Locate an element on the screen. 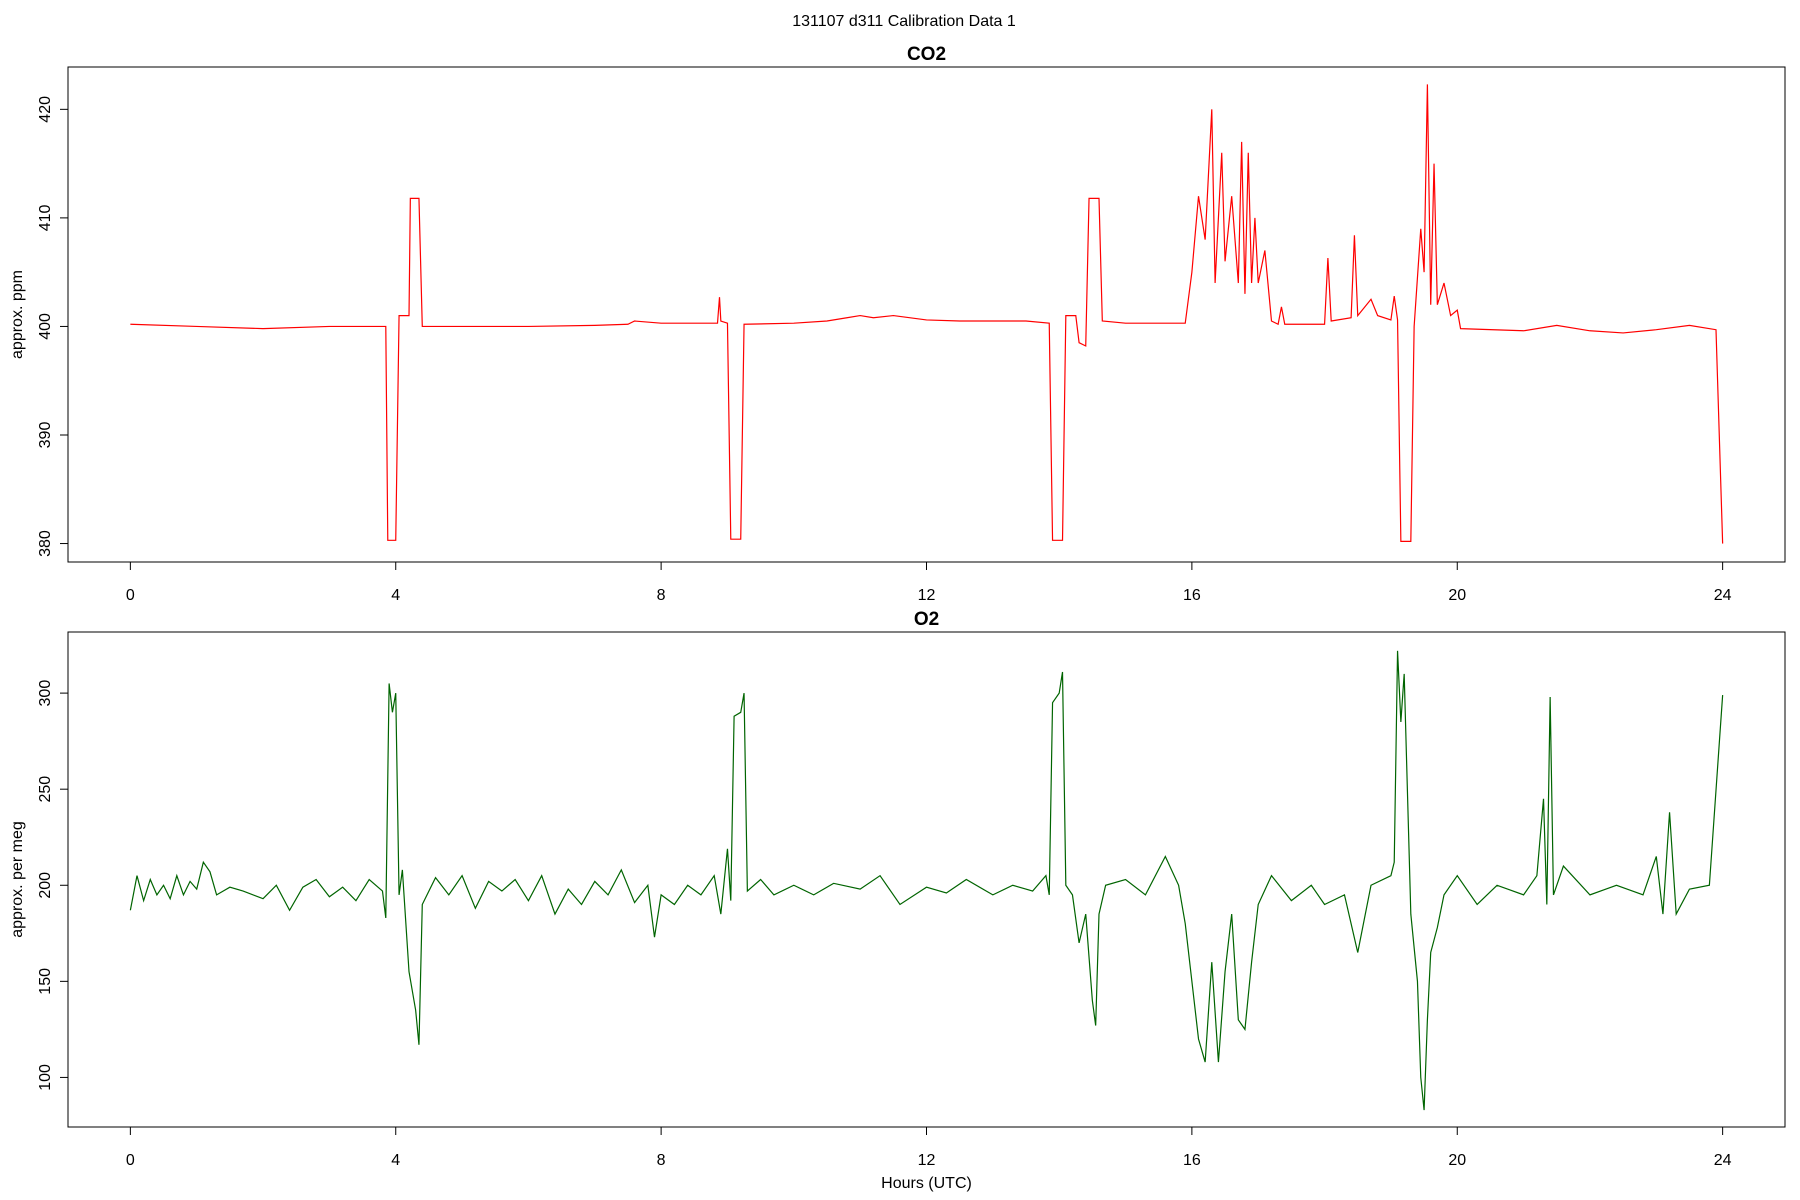  y-tick-label: 410 is located at coordinates (45, 217).